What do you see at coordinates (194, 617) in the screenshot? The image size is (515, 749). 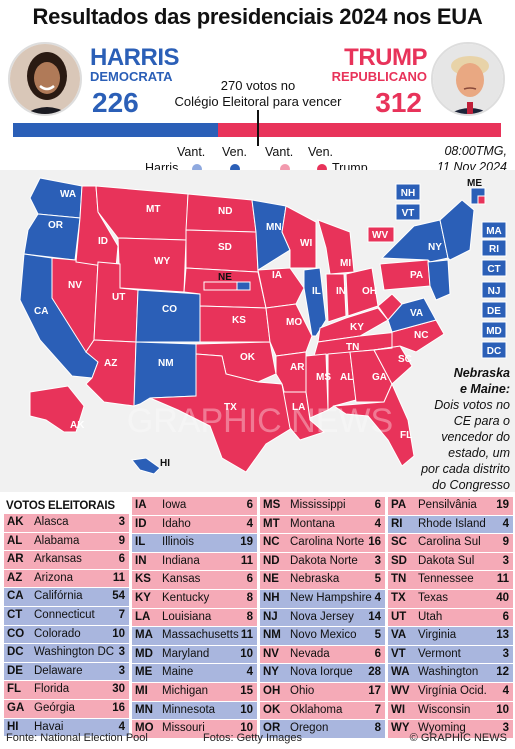 I see `table-row: LA Louisiana 8` at bounding box center [194, 617].